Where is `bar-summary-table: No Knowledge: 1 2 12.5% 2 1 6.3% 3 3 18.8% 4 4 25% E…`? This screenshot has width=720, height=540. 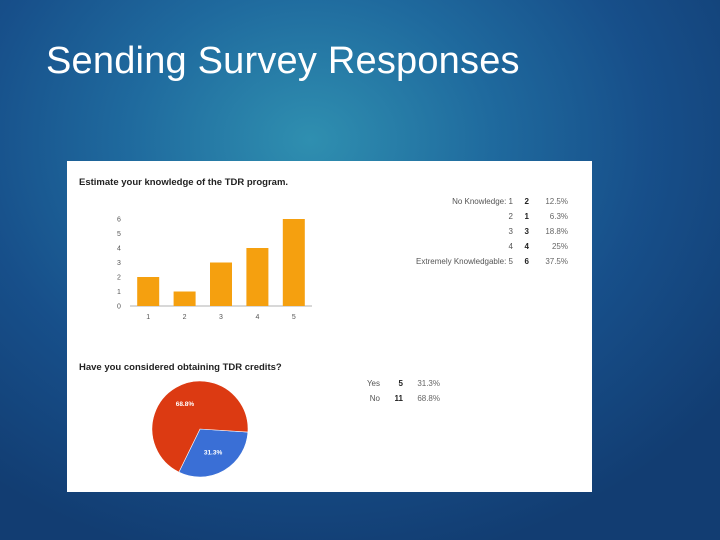
bar-summary-table: No Knowledge: 1 2 12.5% 2 1 6.3% 3 3 18.8% 4 4 25% E… is located at coordinates (492, 231).